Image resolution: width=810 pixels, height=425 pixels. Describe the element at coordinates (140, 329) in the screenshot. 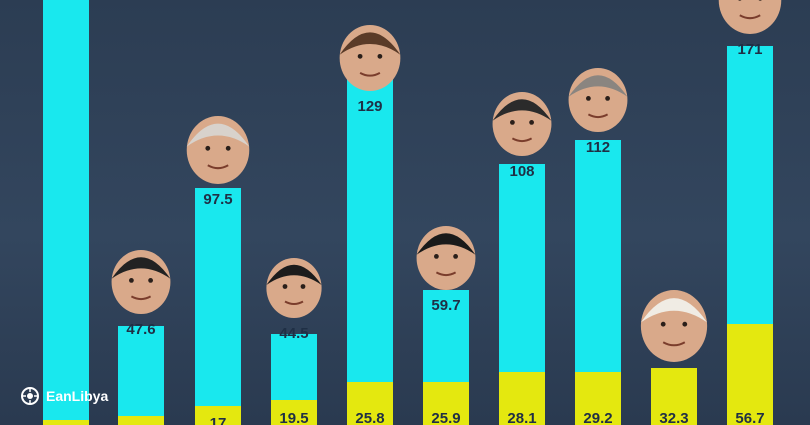

I see `label-upper-2: 47.6` at that location.